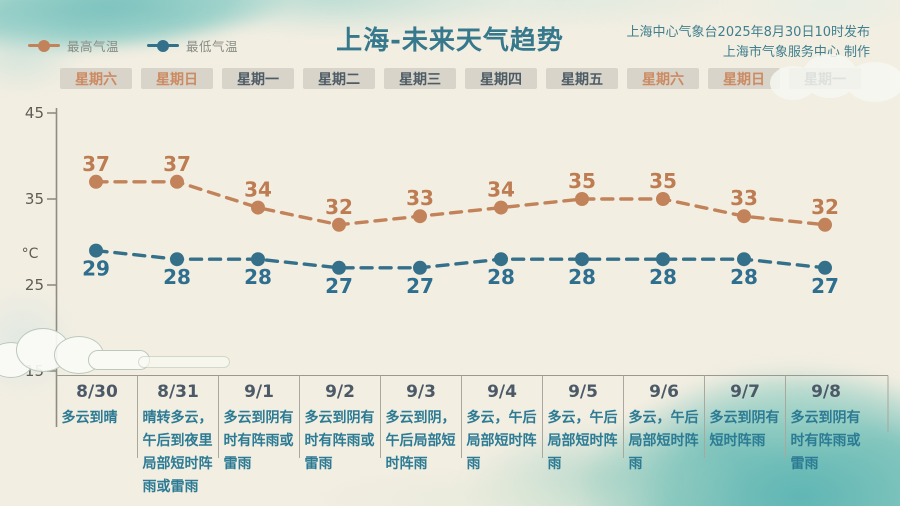  I want to click on value-label-最低气温-9/5: 28, so click(582, 277).